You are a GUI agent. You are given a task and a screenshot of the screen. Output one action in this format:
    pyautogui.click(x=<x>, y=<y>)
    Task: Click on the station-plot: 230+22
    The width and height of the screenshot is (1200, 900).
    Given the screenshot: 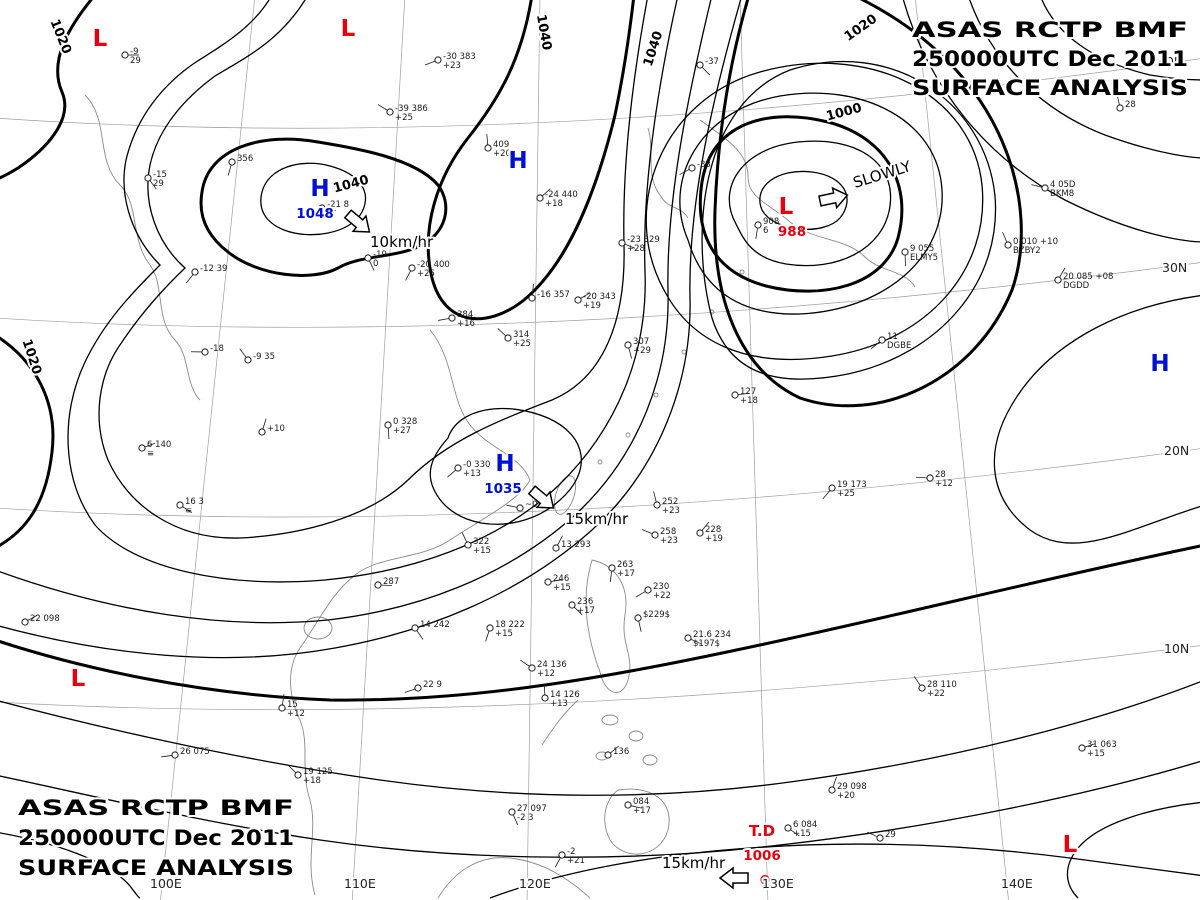 What is the action you would take?
    pyautogui.click(x=653, y=591)
    